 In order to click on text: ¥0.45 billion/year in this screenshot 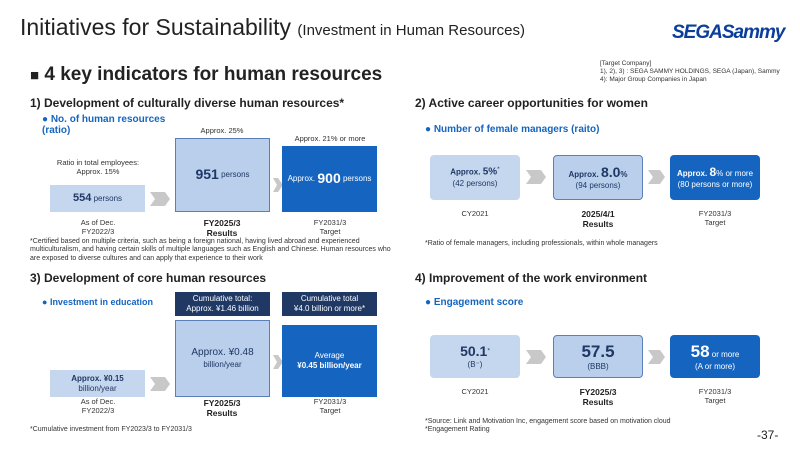, I will do `click(329, 365)`.